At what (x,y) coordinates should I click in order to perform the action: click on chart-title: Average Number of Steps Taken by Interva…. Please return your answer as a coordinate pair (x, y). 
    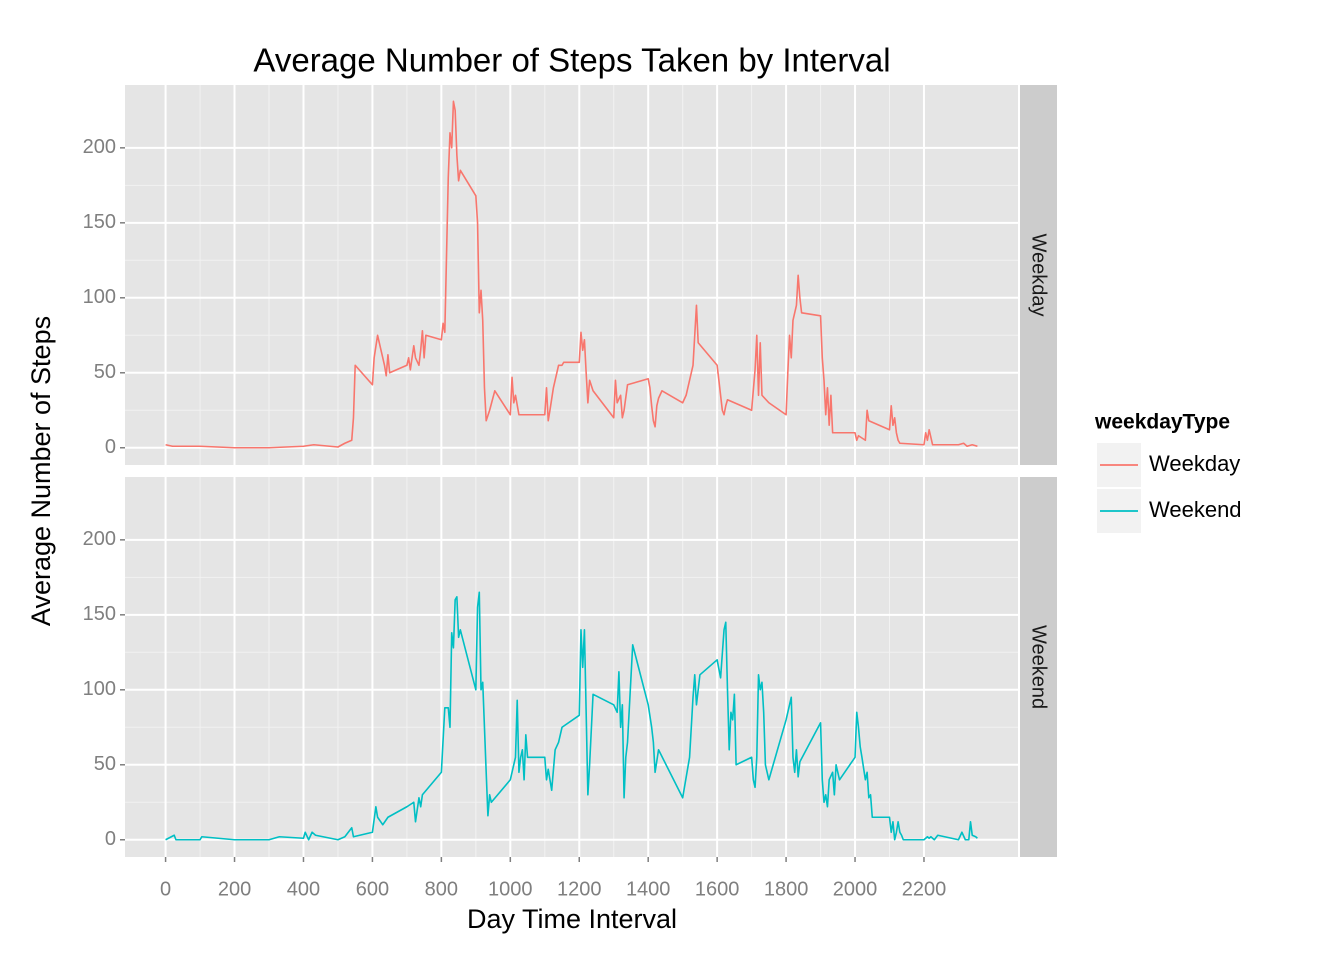
    Looking at the image, I should click on (571, 60).